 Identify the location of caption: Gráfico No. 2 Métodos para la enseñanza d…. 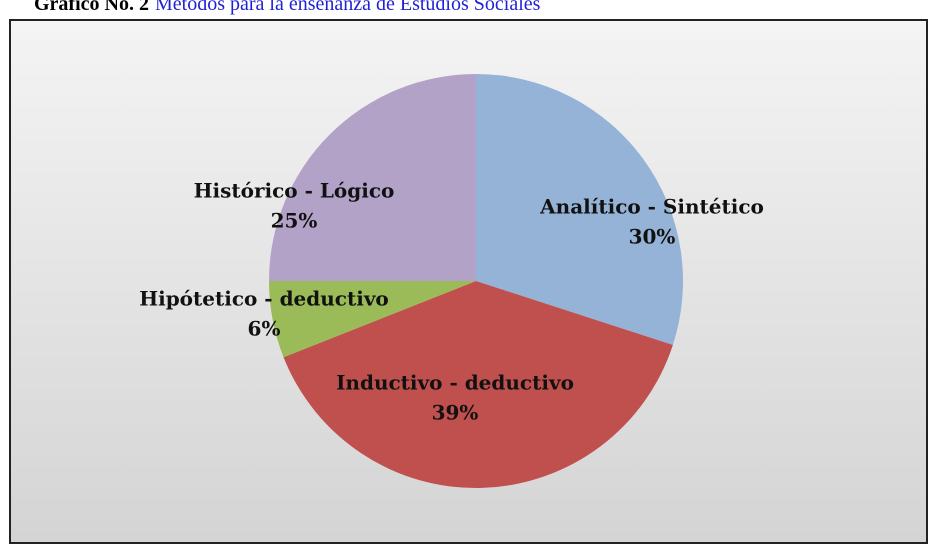
(287, 7).